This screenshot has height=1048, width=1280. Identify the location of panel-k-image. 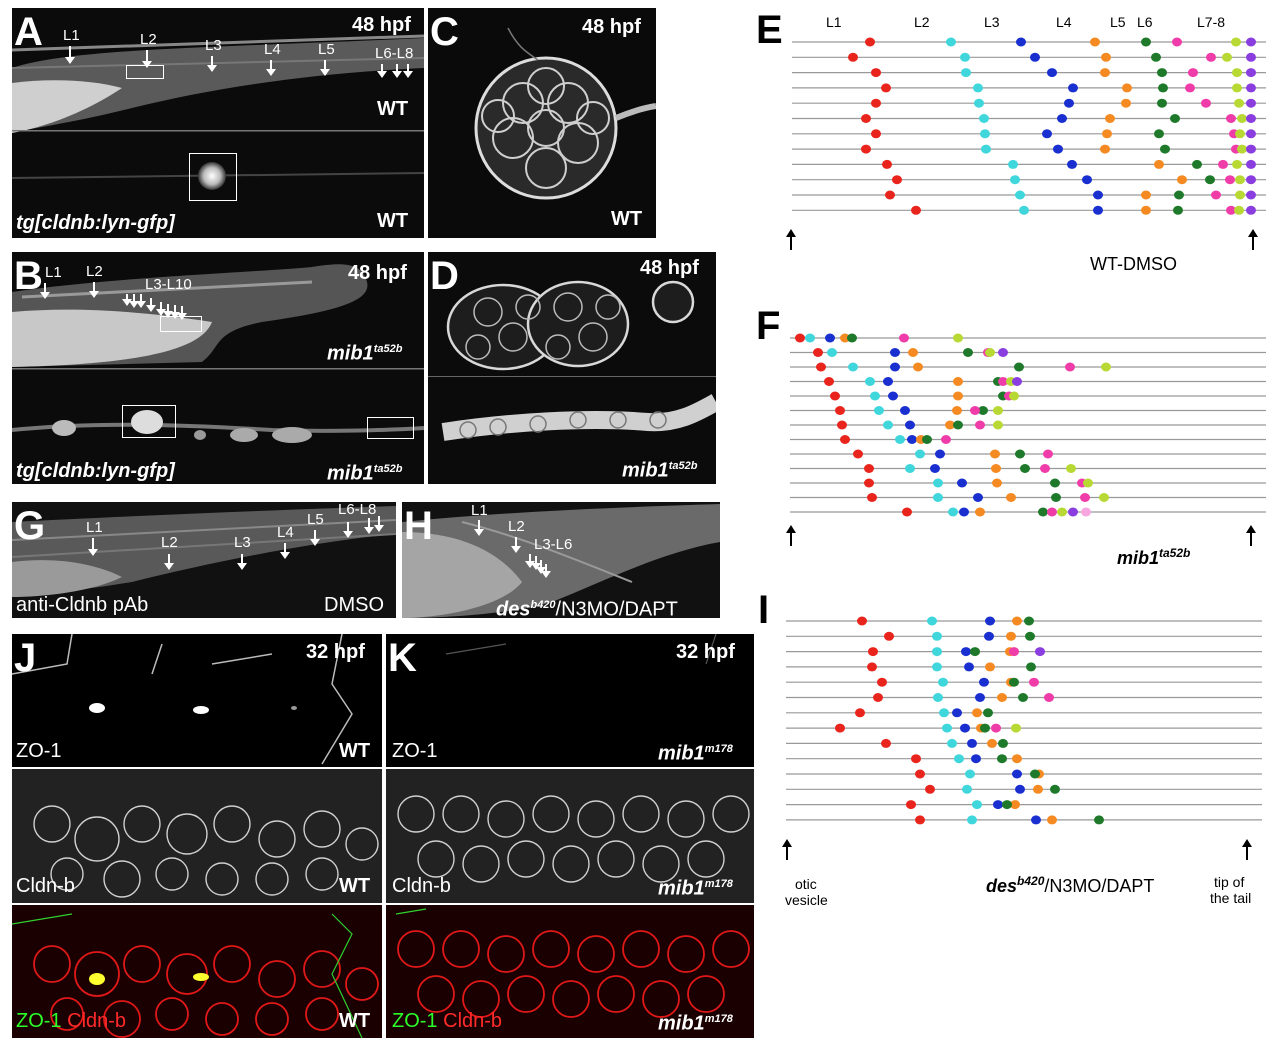
(570, 836).